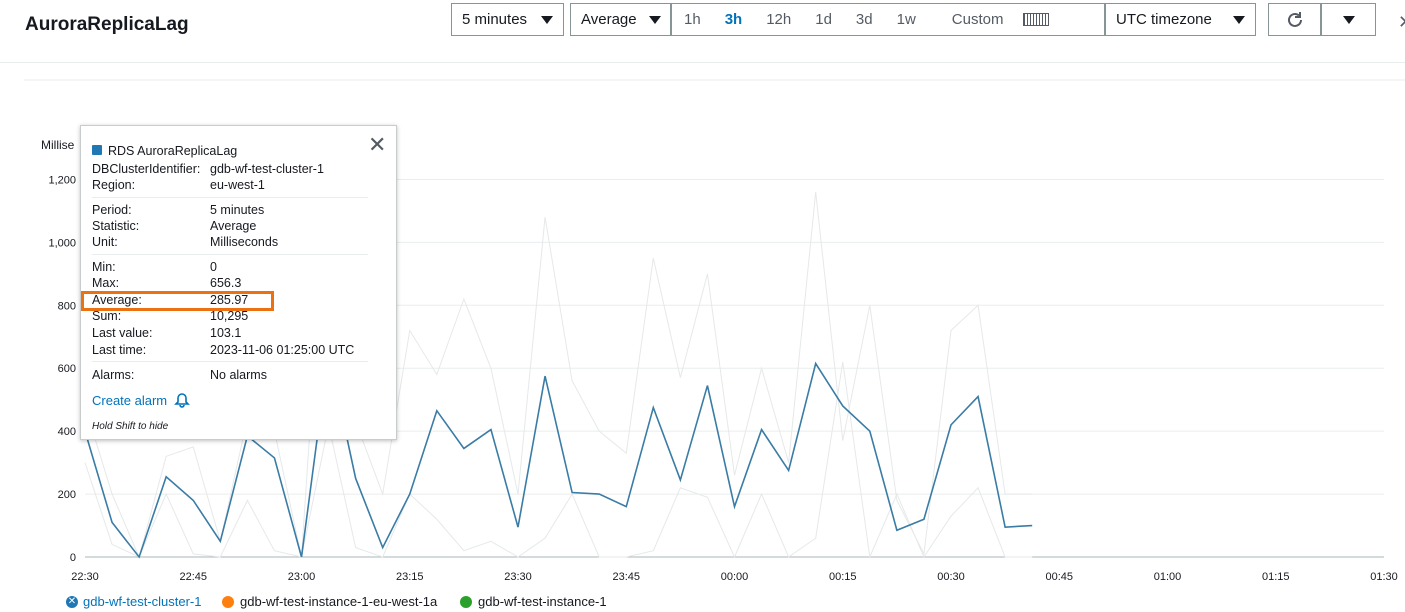 Image resolution: width=1405 pixels, height=612 pixels. What do you see at coordinates (1168, 577) in the screenshot?
I see `x-tick-label: 01:00` at bounding box center [1168, 577].